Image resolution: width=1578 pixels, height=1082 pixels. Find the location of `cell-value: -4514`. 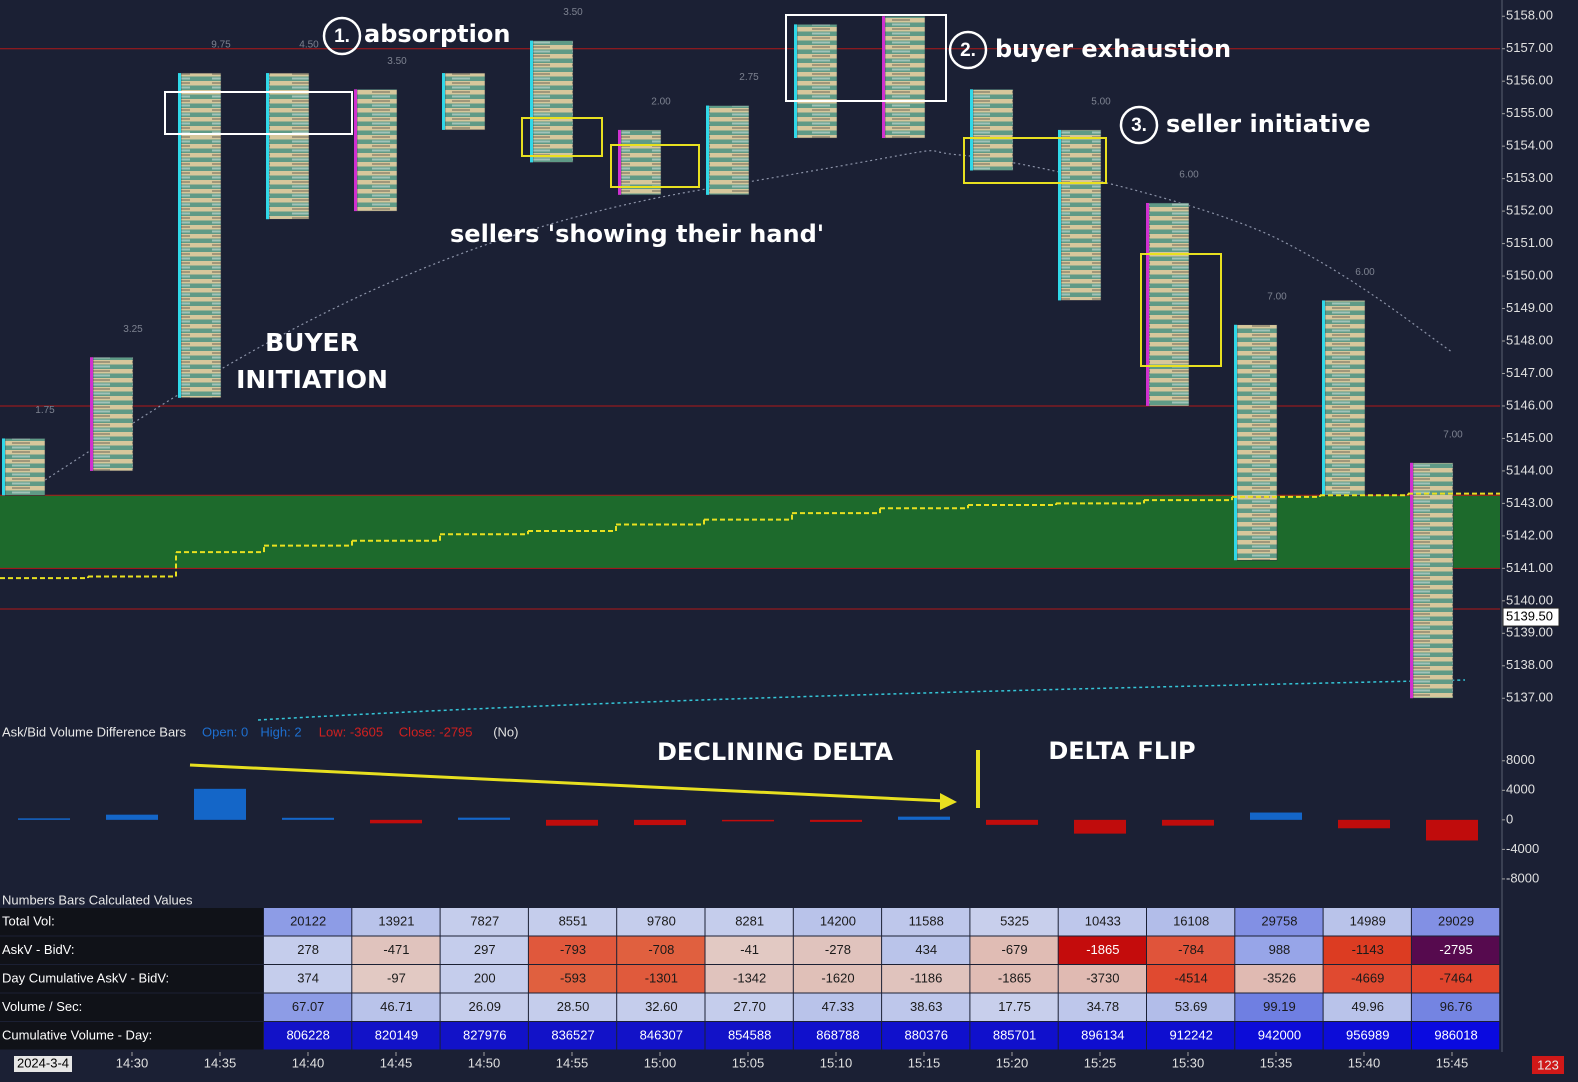

cell-value: -4514 is located at coordinates (1191, 978).